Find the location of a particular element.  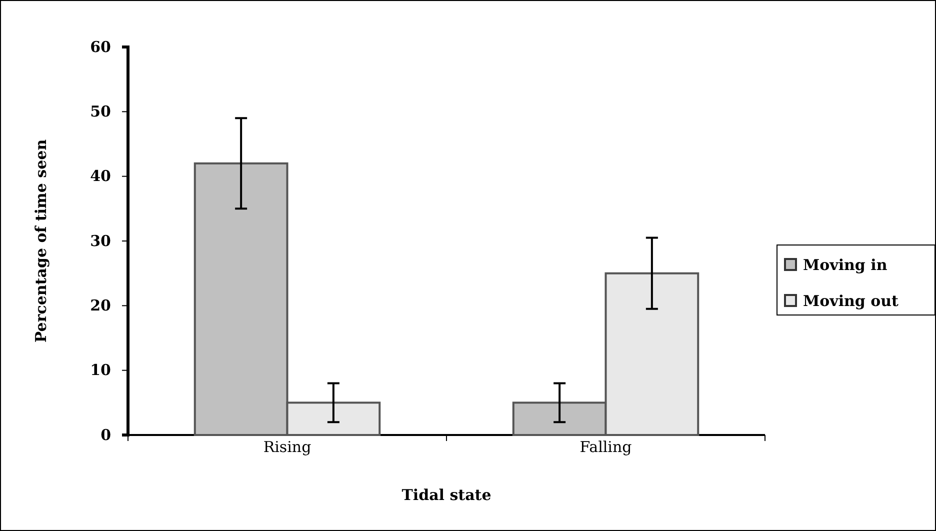

x-tick-label: Falling is located at coordinates (606, 447).